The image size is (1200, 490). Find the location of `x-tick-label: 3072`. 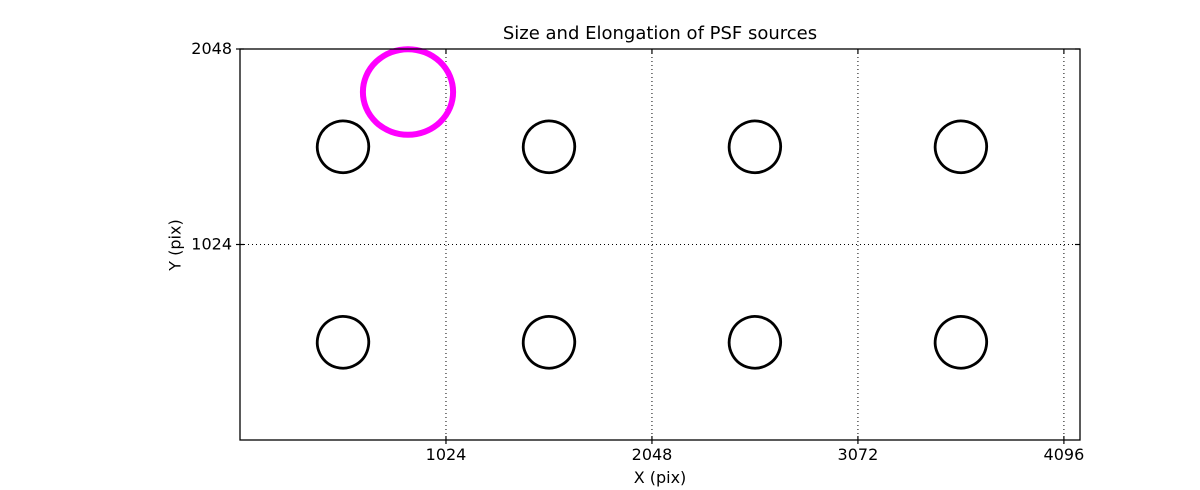

x-tick-label: 3072 is located at coordinates (858, 454).